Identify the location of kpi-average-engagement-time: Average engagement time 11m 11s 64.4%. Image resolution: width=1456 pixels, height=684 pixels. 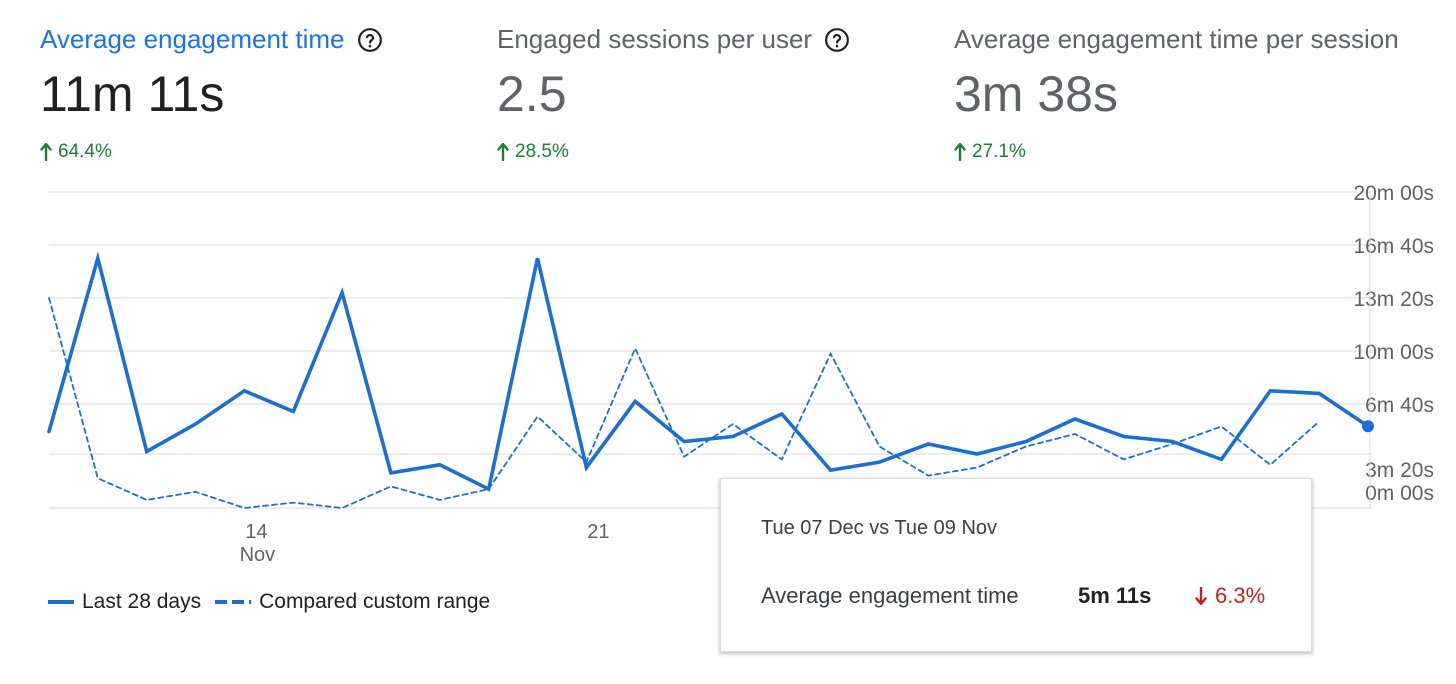
(211, 93).